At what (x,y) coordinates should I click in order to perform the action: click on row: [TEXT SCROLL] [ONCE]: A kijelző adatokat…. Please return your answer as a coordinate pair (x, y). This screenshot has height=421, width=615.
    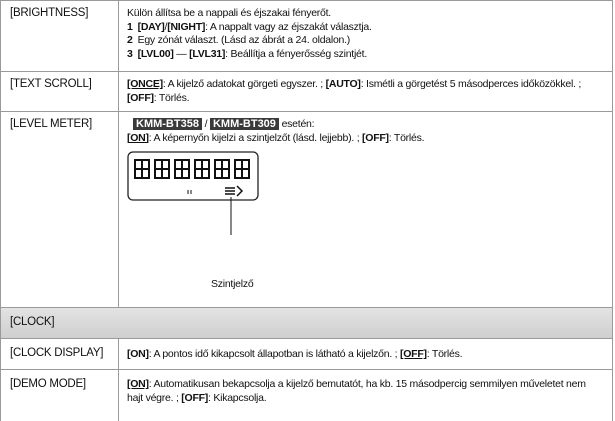
    Looking at the image, I should click on (306, 91).